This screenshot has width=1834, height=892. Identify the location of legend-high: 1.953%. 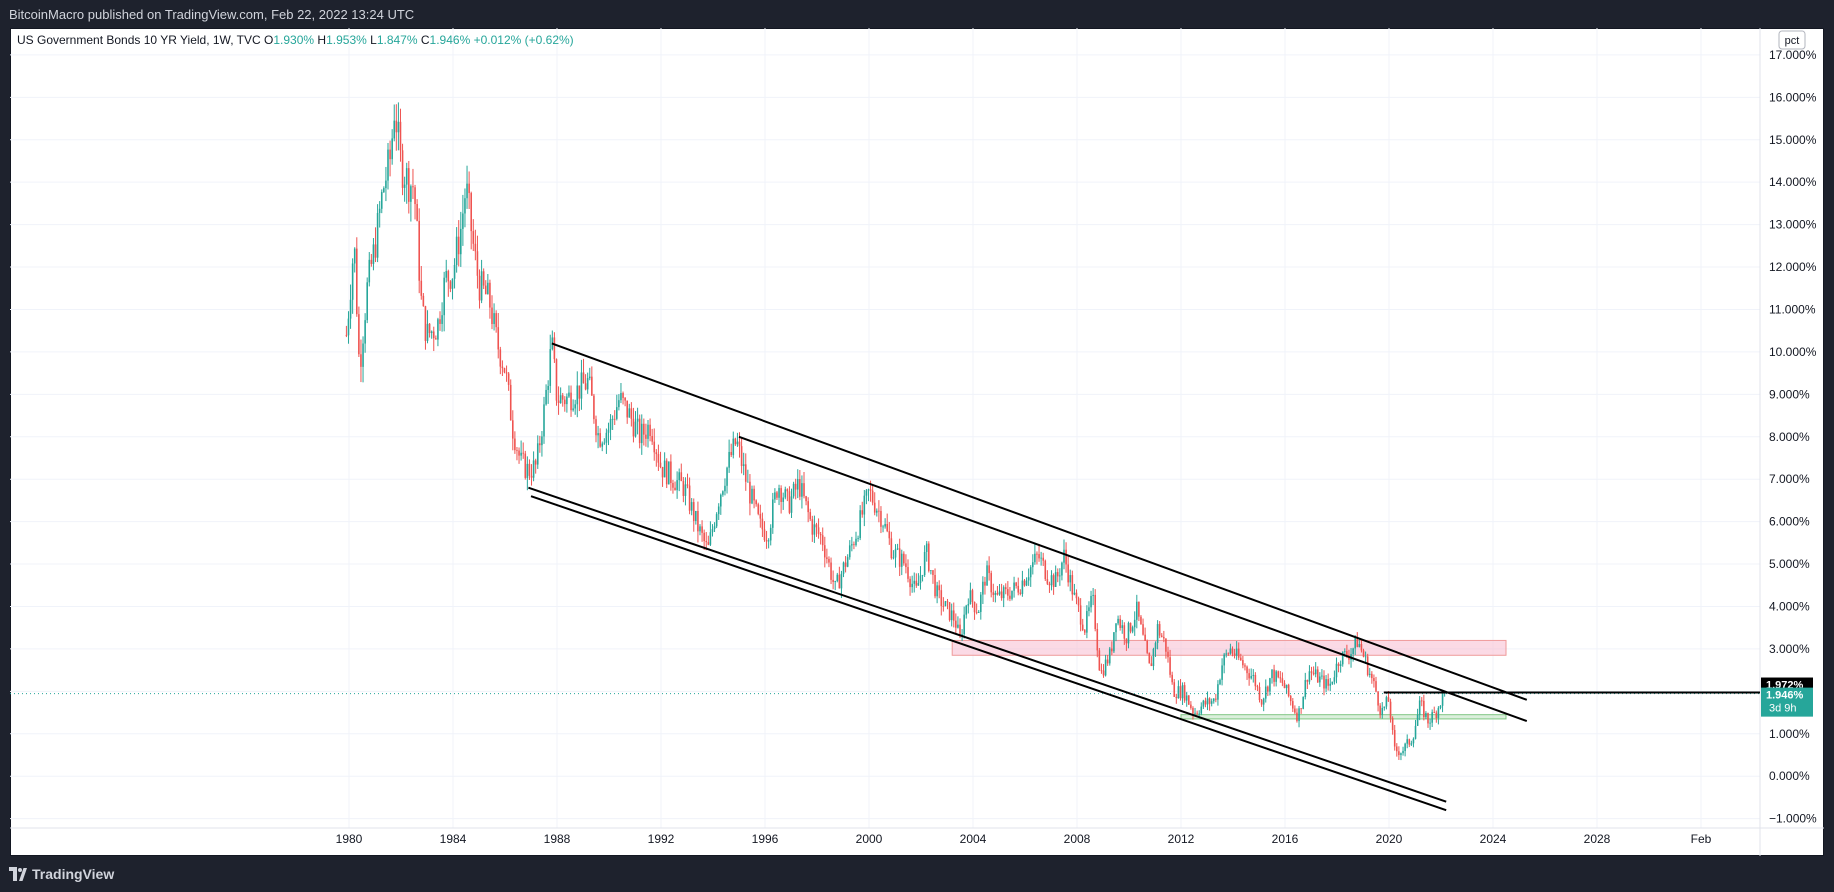
(346, 40).